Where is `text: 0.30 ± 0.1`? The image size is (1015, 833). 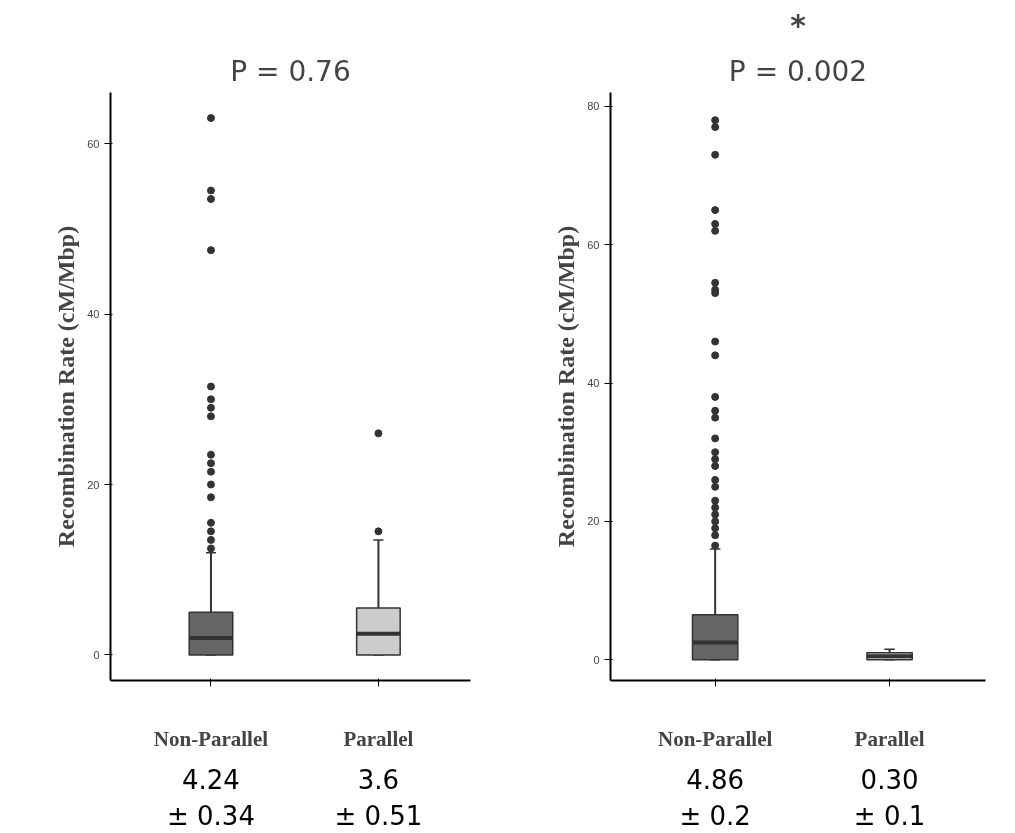
text: 0.30 ± 0.1 is located at coordinates (889, 797).